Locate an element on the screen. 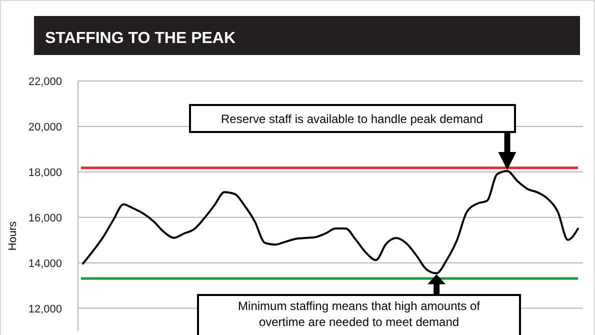 Image resolution: width=595 pixels, height=335 pixels. chart-title: STAFFING TO THE PEAK is located at coordinates (140, 38).